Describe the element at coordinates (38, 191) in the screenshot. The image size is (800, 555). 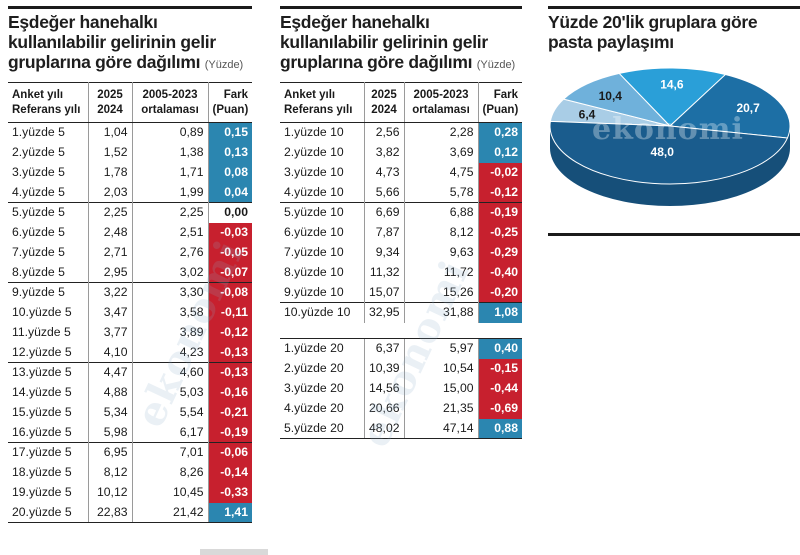
I see `group-label: 4.yüzde 5` at that location.